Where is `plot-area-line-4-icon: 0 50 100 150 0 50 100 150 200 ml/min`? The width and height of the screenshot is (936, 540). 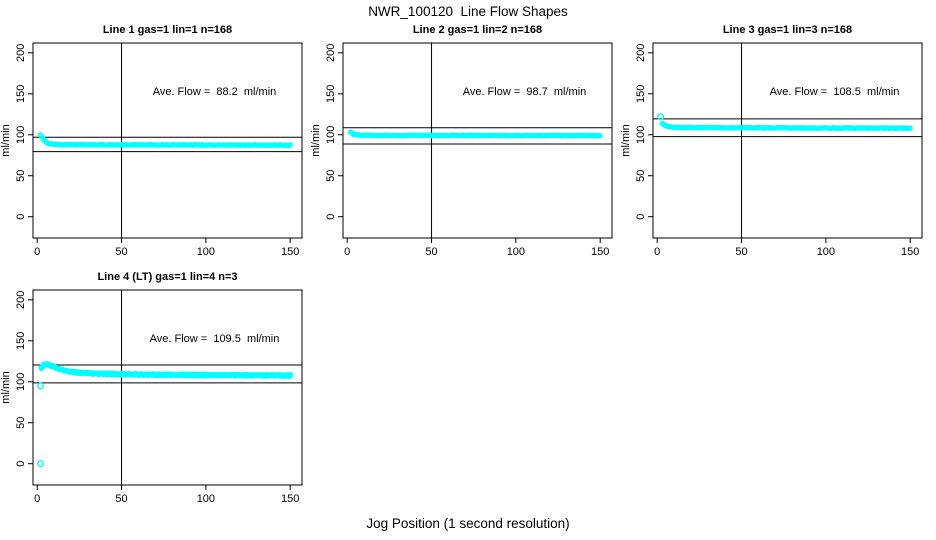
plot-area-line-4-icon: 0 50 100 150 0 50 100 150 200 ml/min is located at coordinates (151, 397).